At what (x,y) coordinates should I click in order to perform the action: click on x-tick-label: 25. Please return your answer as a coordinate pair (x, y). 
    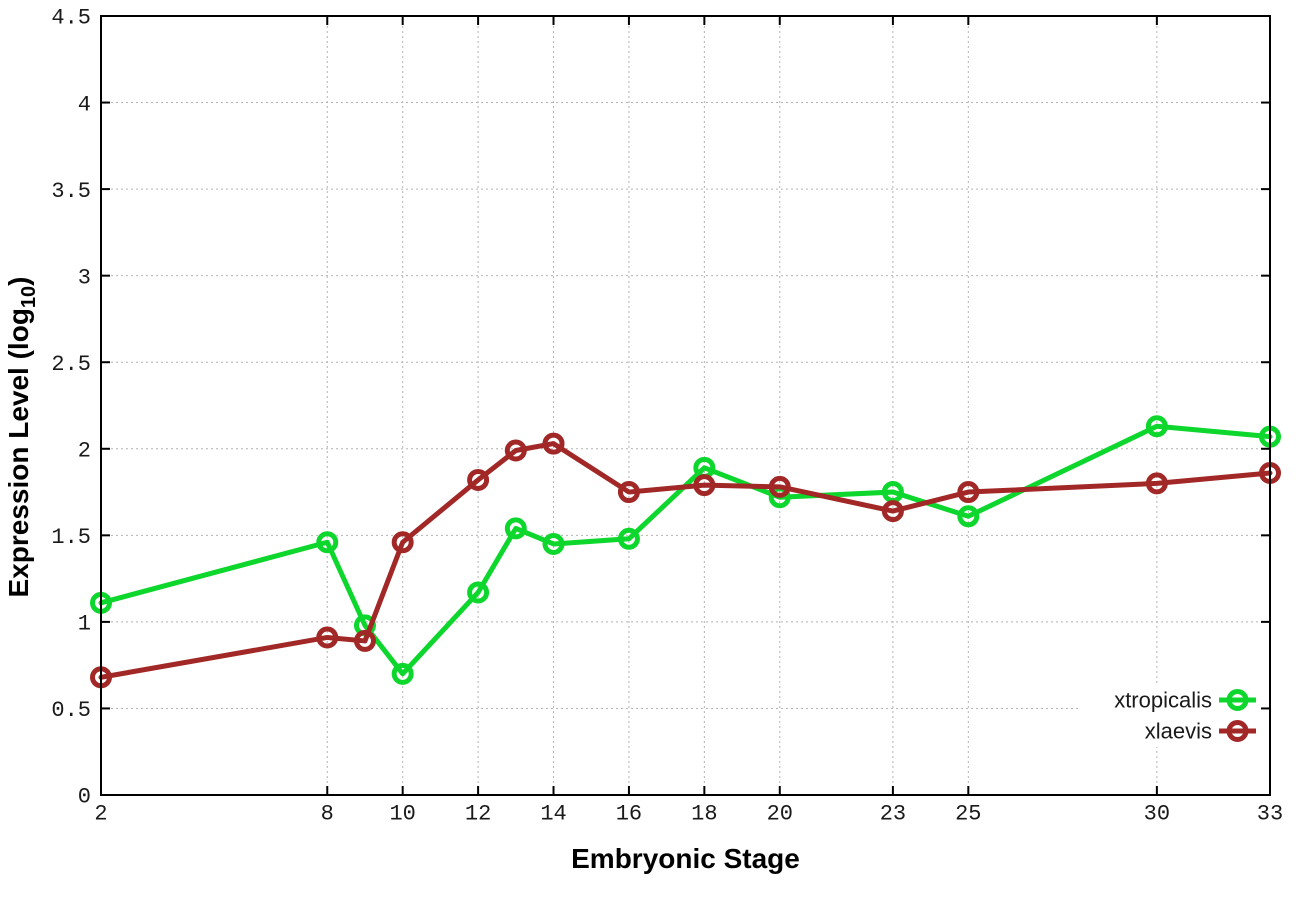
    Looking at the image, I should click on (968, 813).